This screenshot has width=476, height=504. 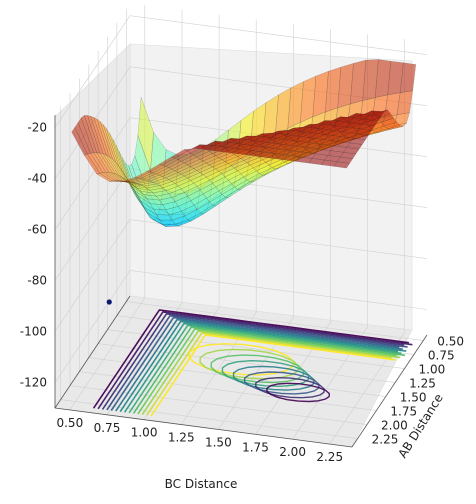 What do you see at coordinates (69, 423) in the screenshot?
I see `x-tick-label: 0.50` at bounding box center [69, 423].